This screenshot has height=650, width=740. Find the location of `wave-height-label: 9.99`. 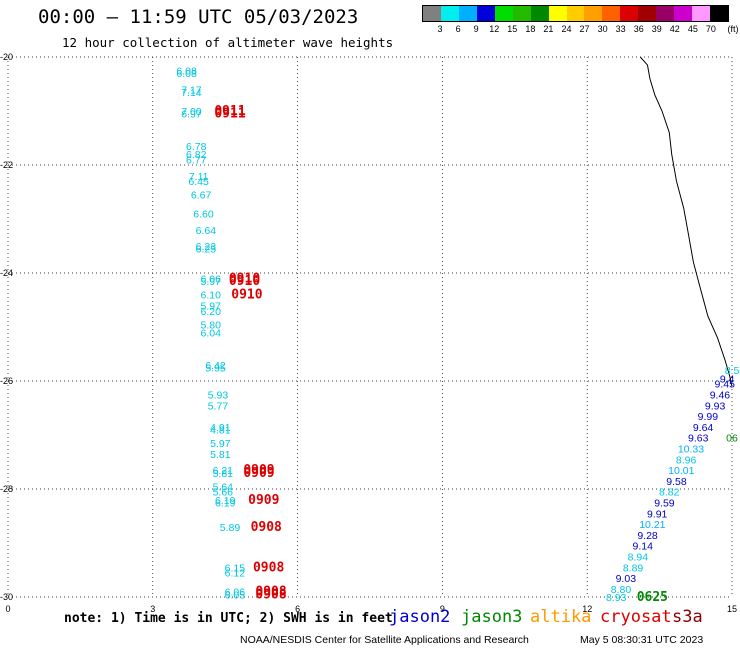

wave-height-label: 9.99 is located at coordinates (708, 417).